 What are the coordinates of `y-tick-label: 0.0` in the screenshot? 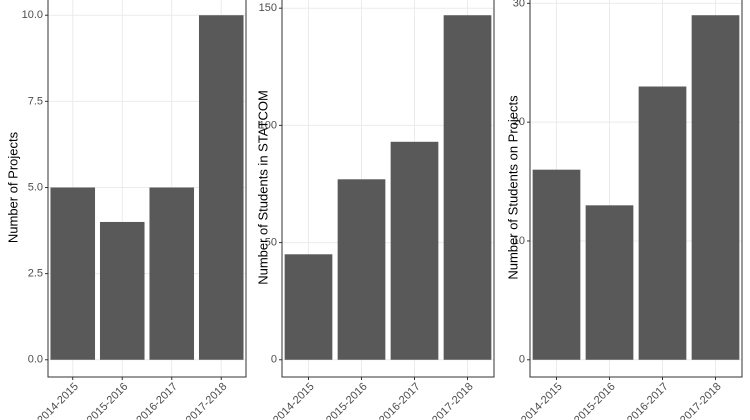 It's located at (35, 360).